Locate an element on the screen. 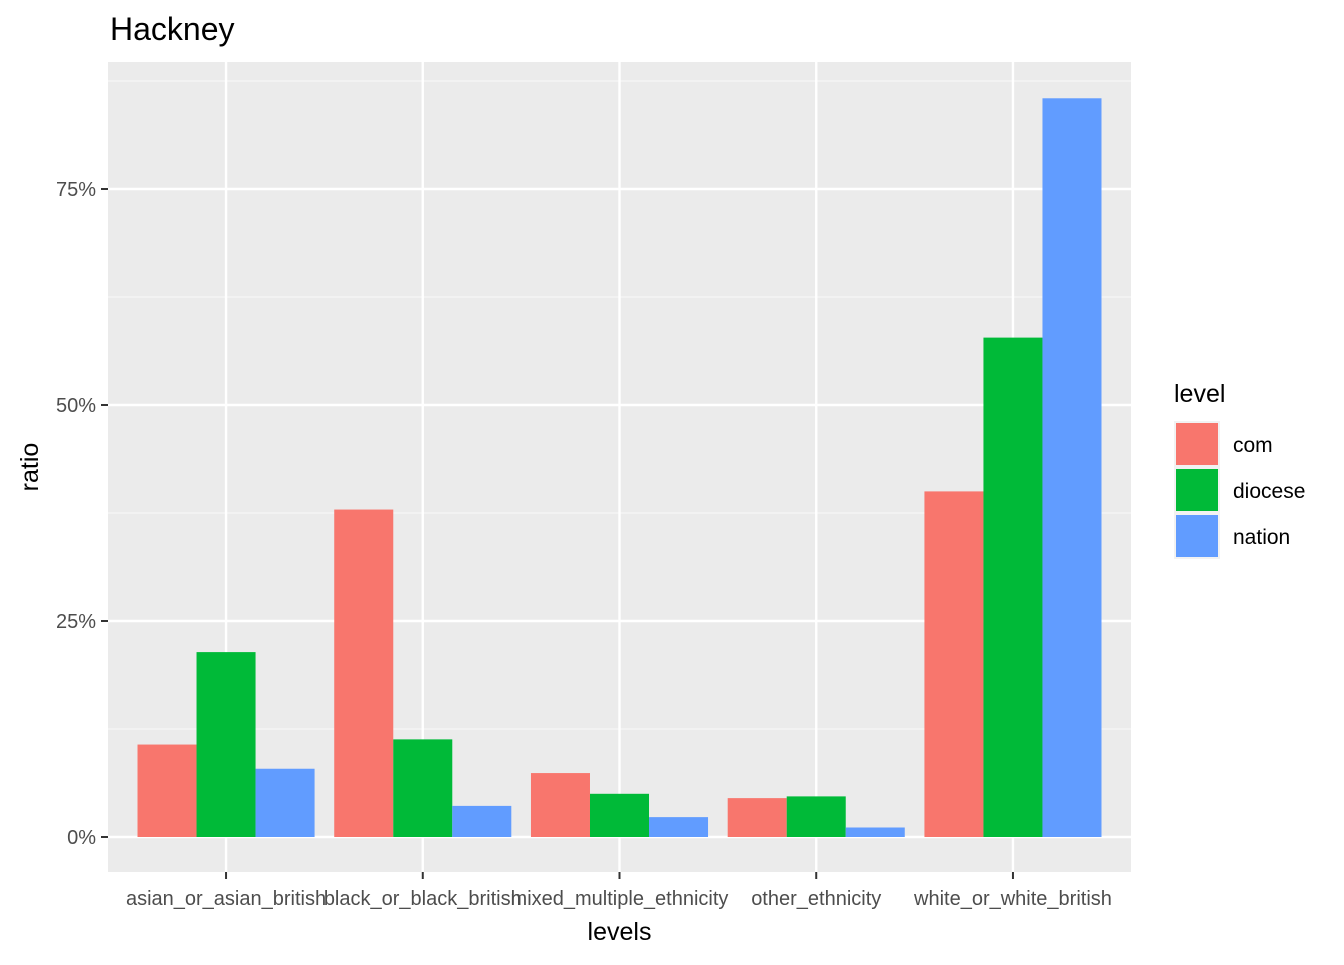 The width and height of the screenshot is (1344, 965). legend: level com diocese nation is located at coordinates (1239, 469).